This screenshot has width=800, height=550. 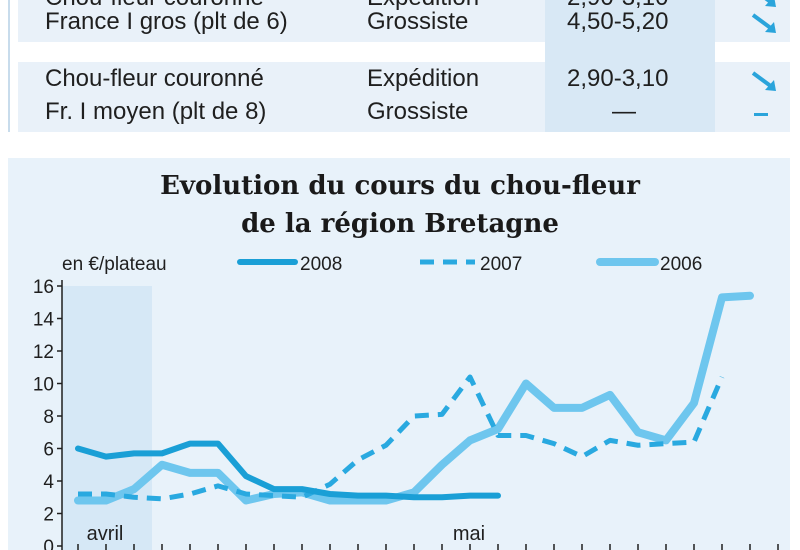 I want to click on price-column-bg, so click(x=630, y=66).